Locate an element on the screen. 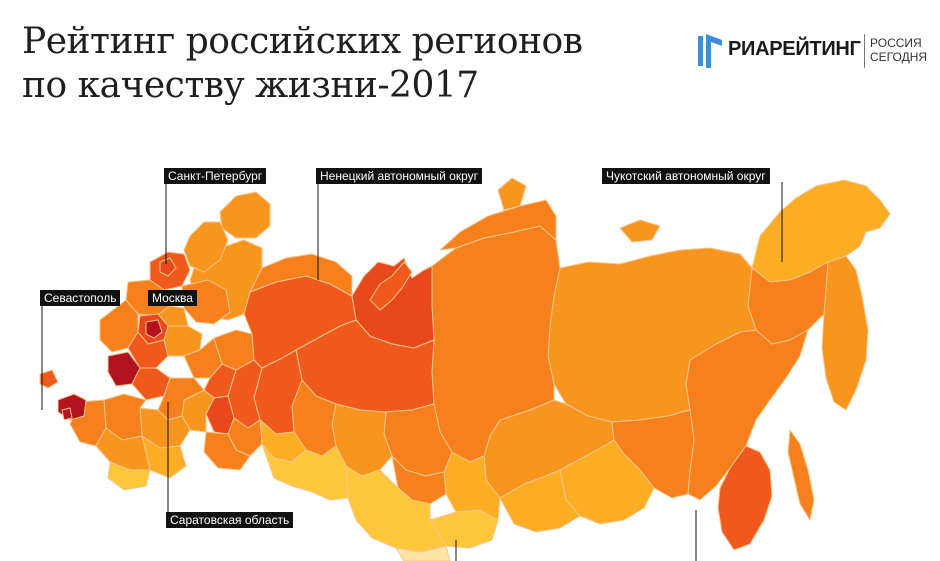  region-orenburg is located at coordinates (227, 451).